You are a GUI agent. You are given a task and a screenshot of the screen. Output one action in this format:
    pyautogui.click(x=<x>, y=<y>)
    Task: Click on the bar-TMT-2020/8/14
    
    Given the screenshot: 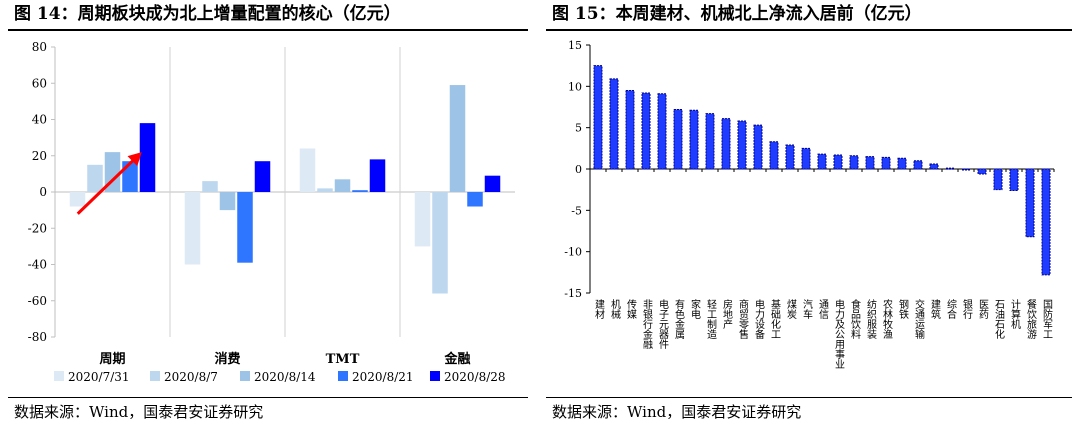 What is the action you would take?
    pyautogui.click(x=342, y=185)
    